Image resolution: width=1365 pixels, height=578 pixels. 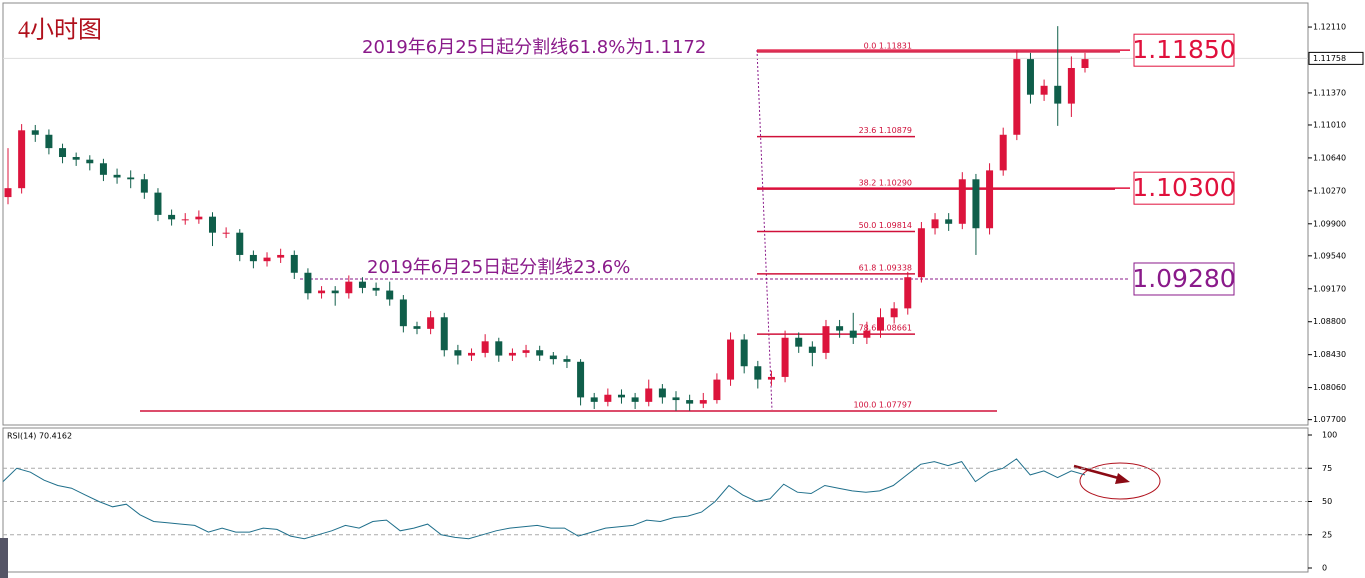 I want to click on scroll-handle, so click(x=4, y=558).